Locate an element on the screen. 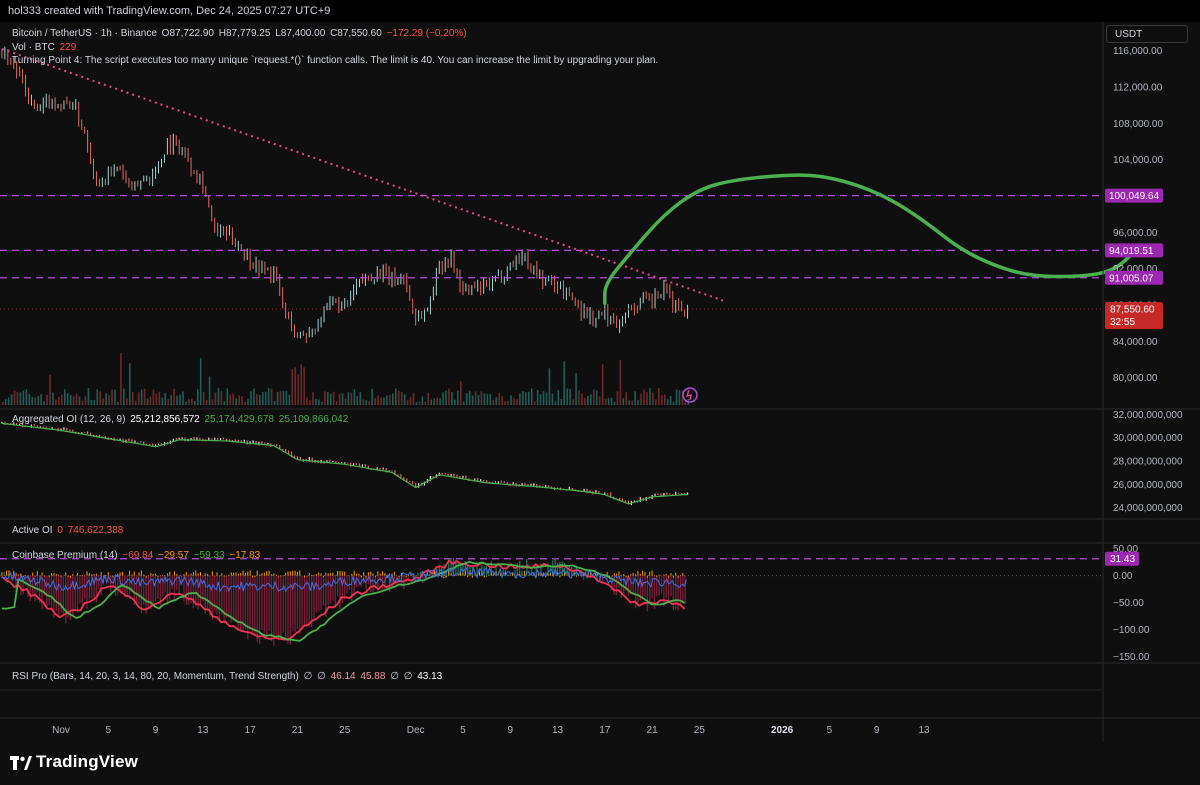  oi-tick-label: 26,000,000,000 is located at coordinates (1148, 485).